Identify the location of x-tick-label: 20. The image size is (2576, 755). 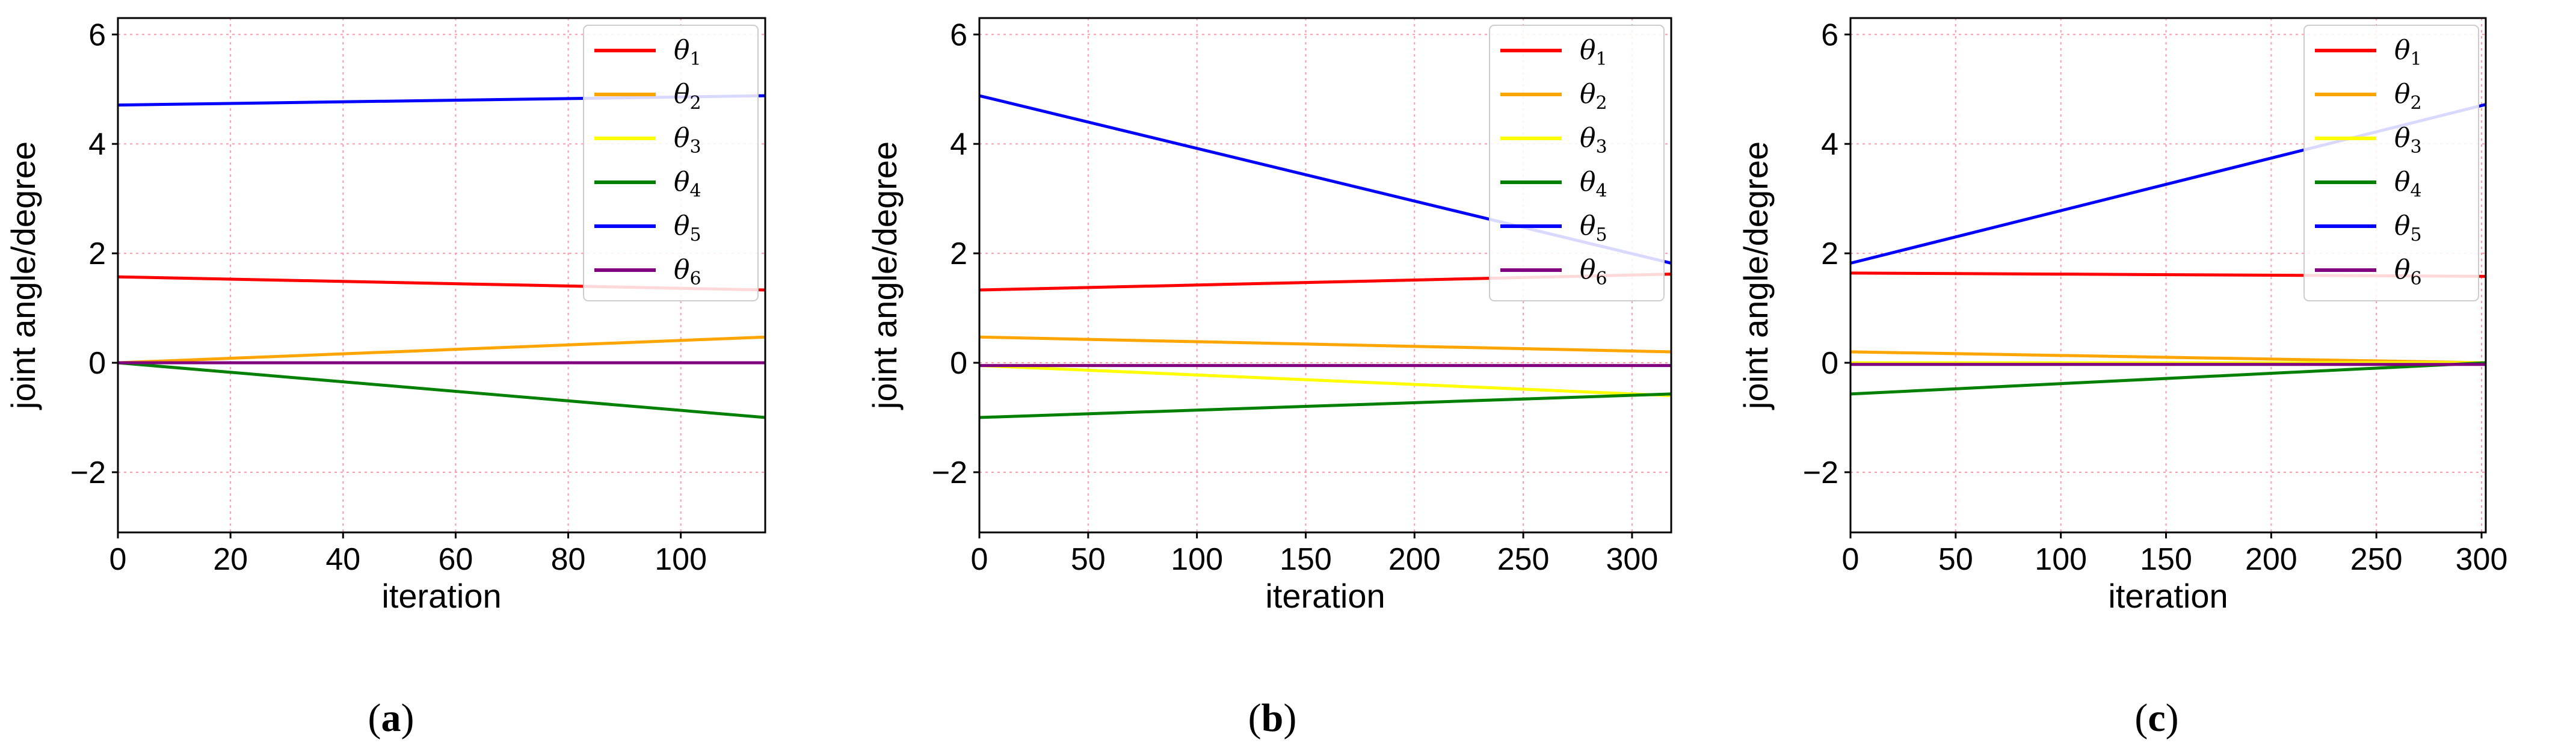
(230, 559).